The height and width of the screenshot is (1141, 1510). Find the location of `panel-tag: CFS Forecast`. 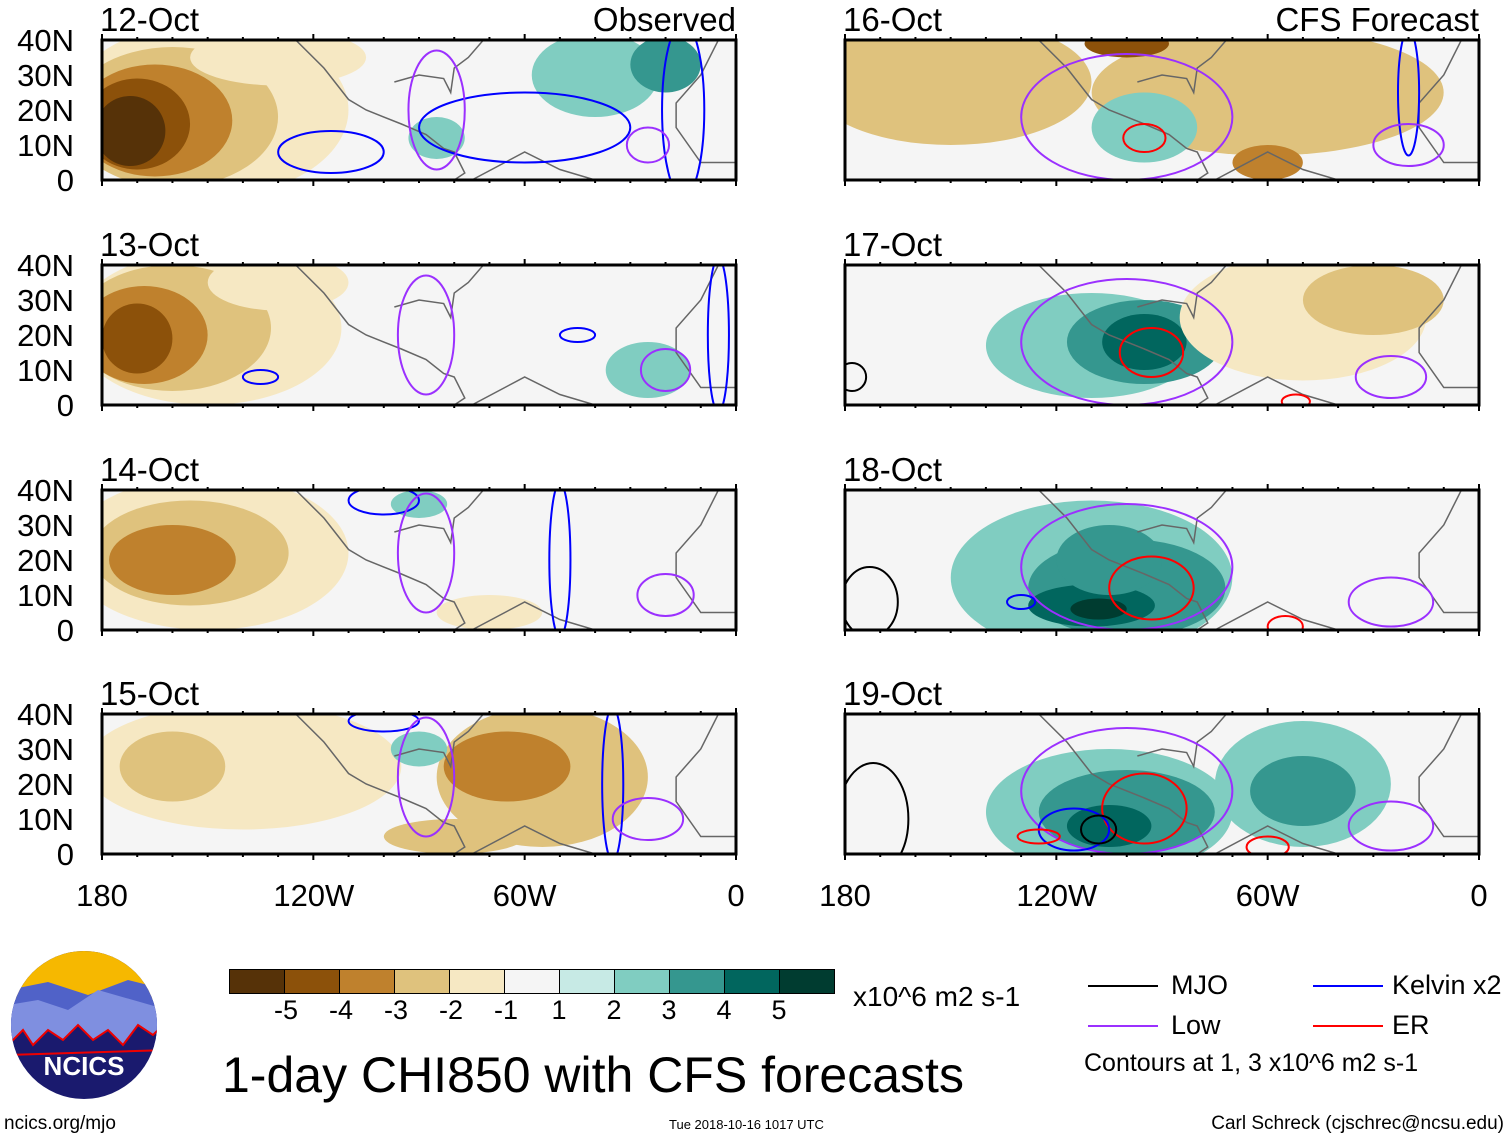

panel-tag: CFS Forecast is located at coordinates (1377, 19).